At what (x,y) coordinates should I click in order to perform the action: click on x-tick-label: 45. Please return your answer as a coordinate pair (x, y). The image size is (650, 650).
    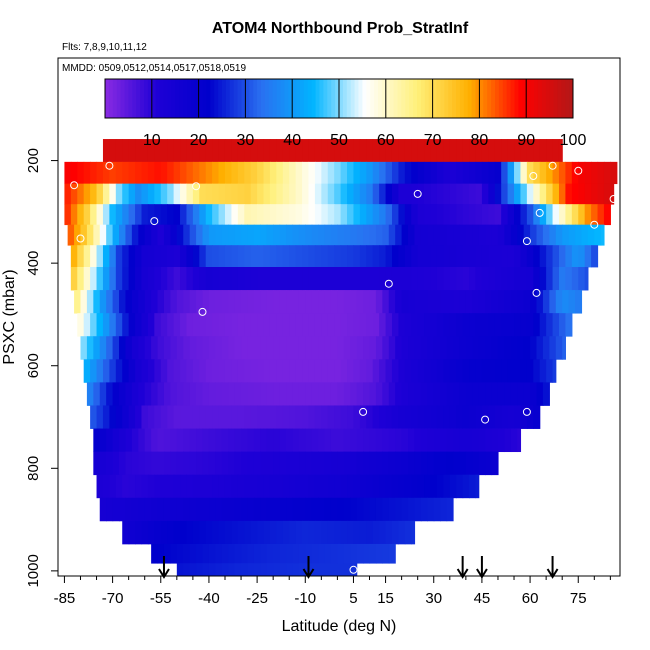
    Looking at the image, I should click on (482, 598).